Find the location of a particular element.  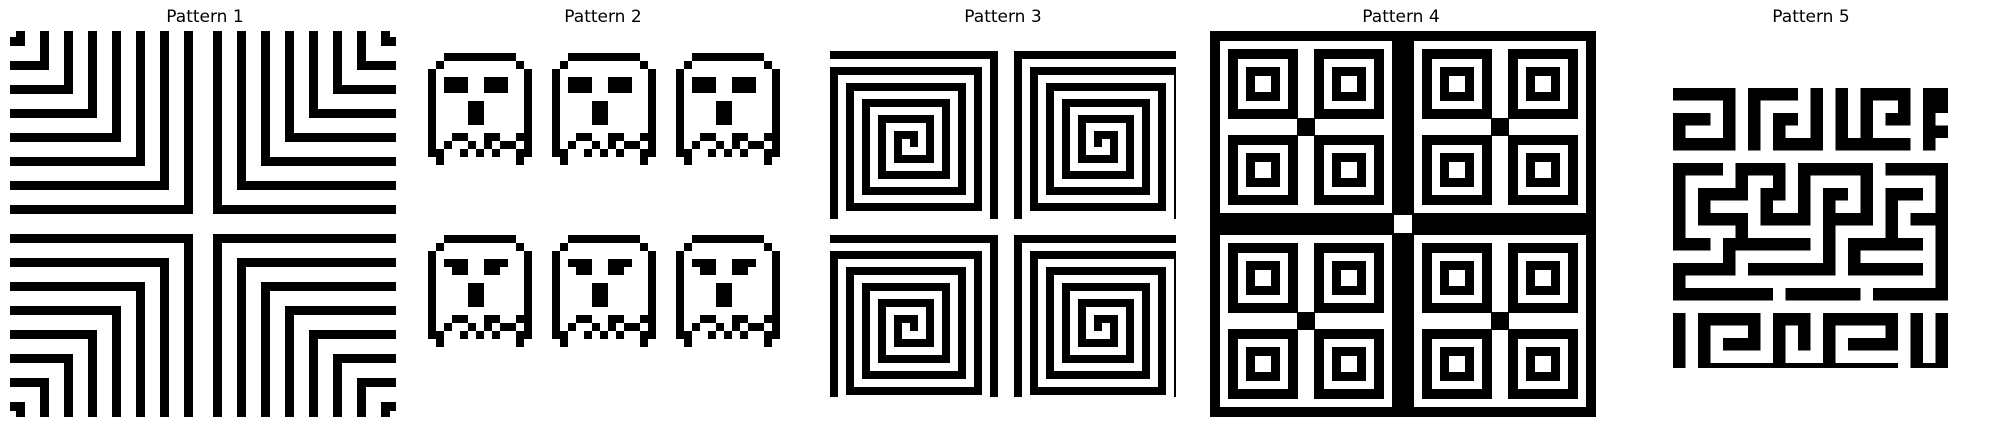

pattern-title: Pattern 5 is located at coordinates (1811, 17).